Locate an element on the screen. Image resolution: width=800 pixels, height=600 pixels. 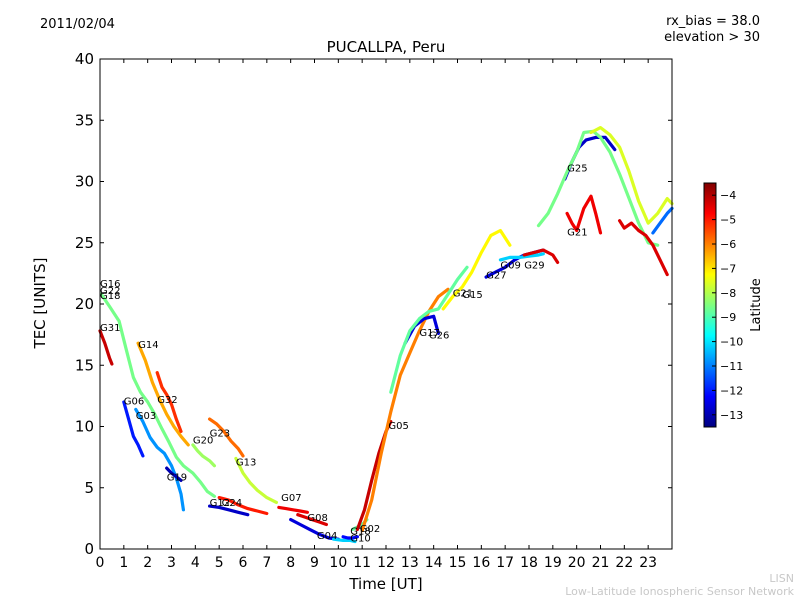
x-tick-label-2: 2 is located at coordinates (147, 563).